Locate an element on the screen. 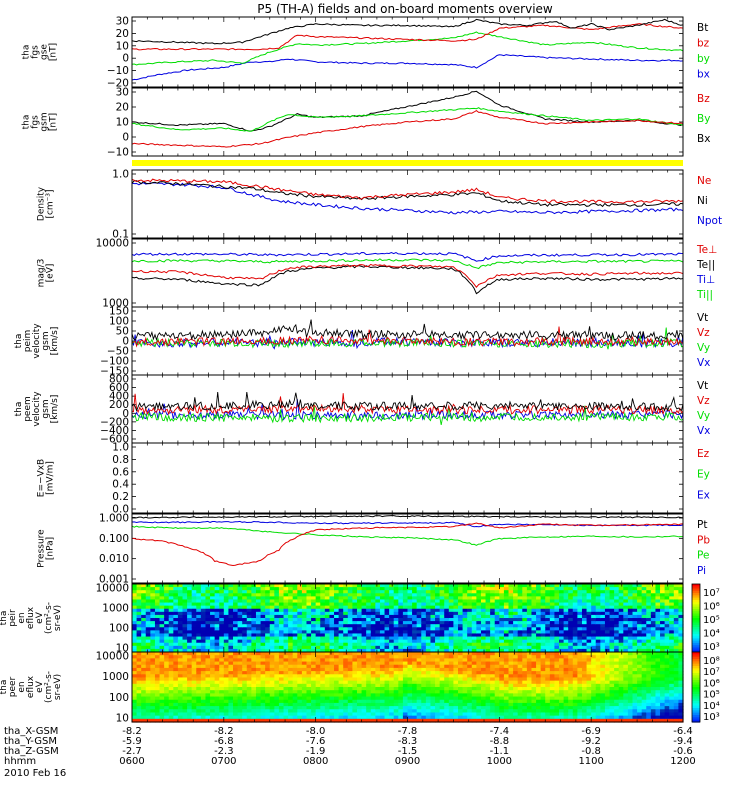 The image size is (750, 800). y-tick-label: 30 is located at coordinates (122, 93).